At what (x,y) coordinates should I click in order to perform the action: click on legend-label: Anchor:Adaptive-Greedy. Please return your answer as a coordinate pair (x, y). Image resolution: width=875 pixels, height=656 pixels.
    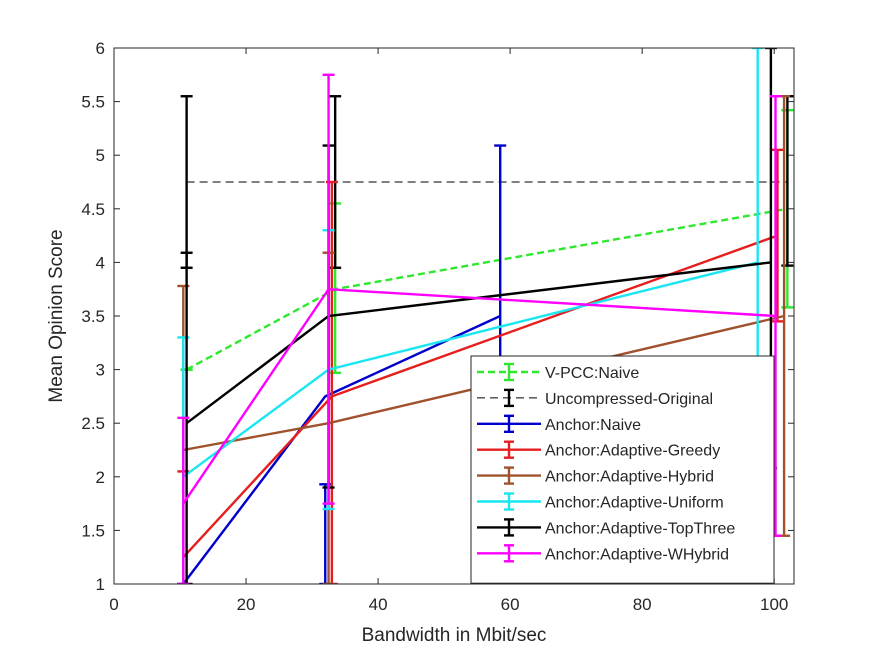
    Looking at the image, I should click on (632, 451).